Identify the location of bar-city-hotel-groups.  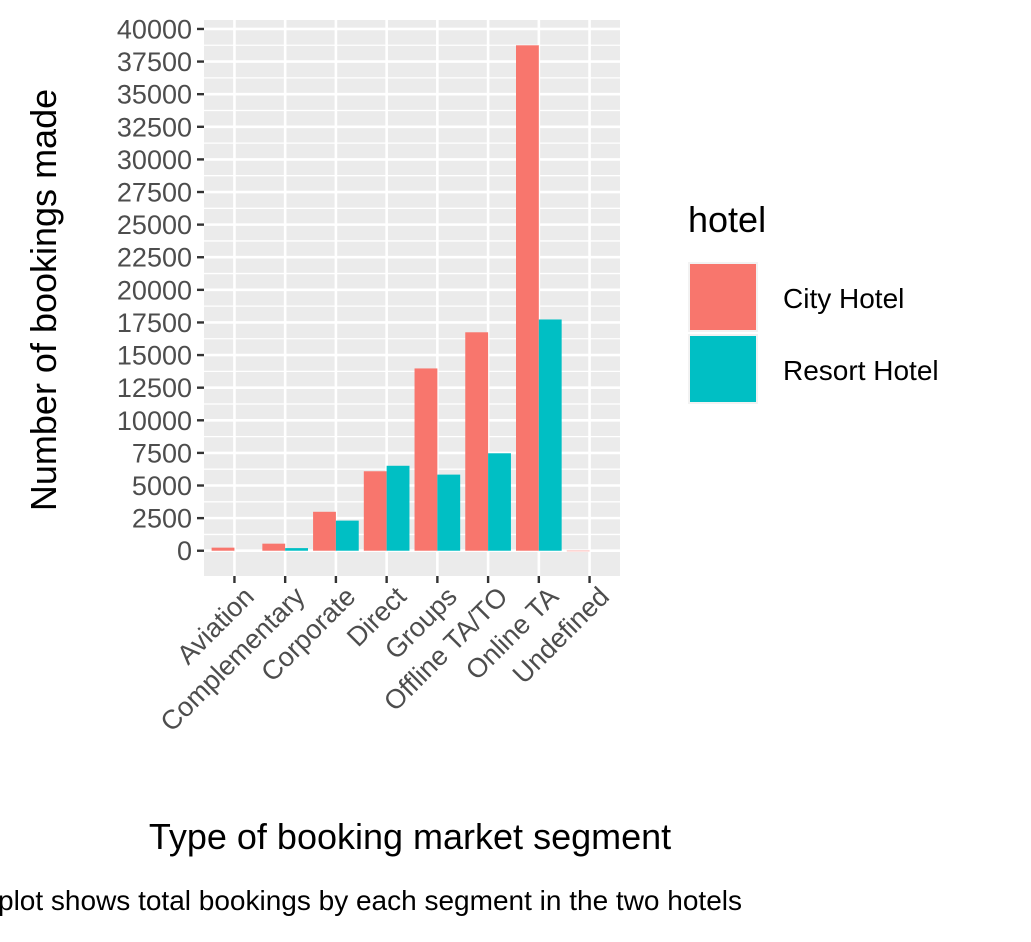
(426, 459).